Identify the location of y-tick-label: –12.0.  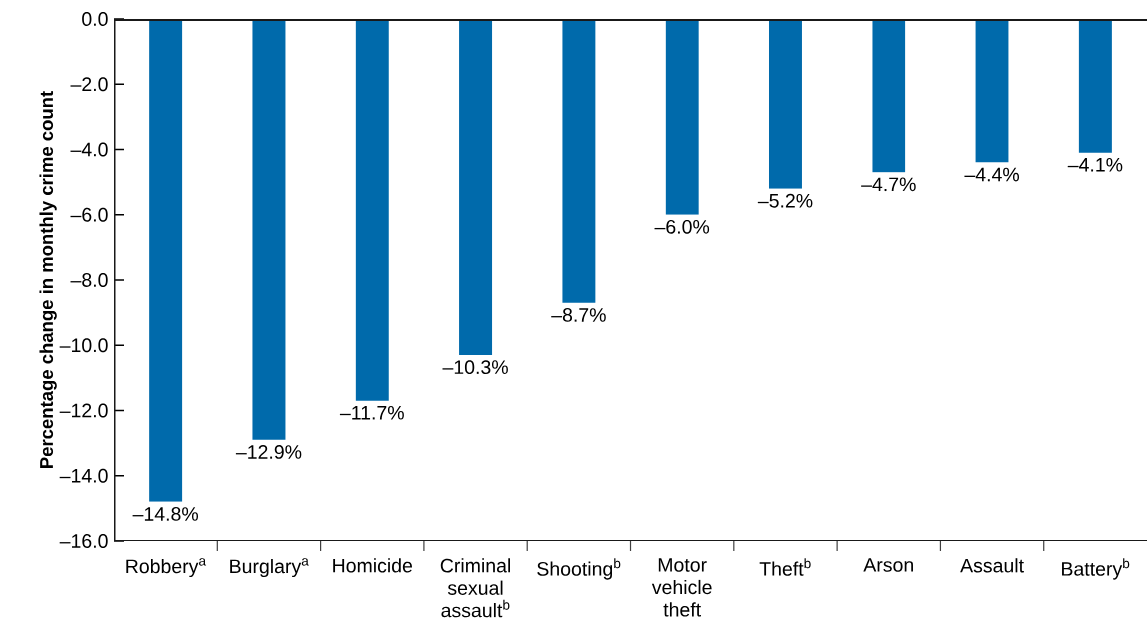
(83, 410).